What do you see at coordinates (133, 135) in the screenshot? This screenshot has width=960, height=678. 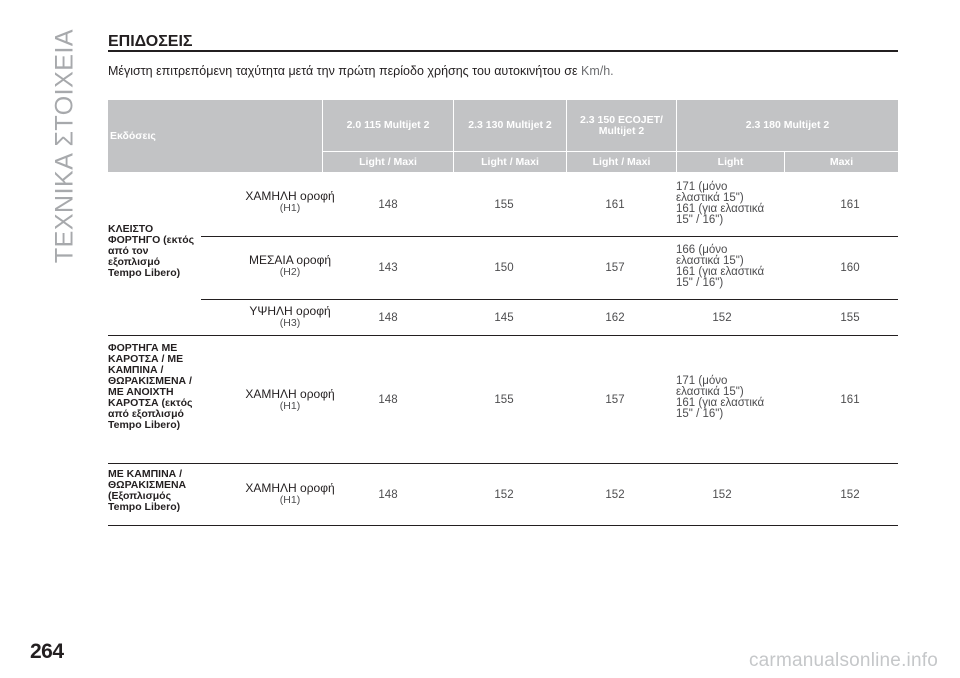 I see `header-versions: Εκδόσεις` at bounding box center [133, 135].